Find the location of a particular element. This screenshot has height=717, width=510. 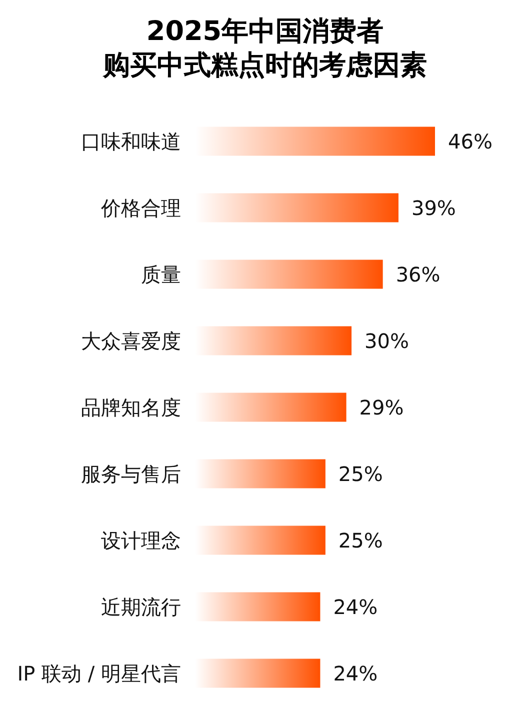

y-tick-label: 口味和味道 is located at coordinates (131, 141).